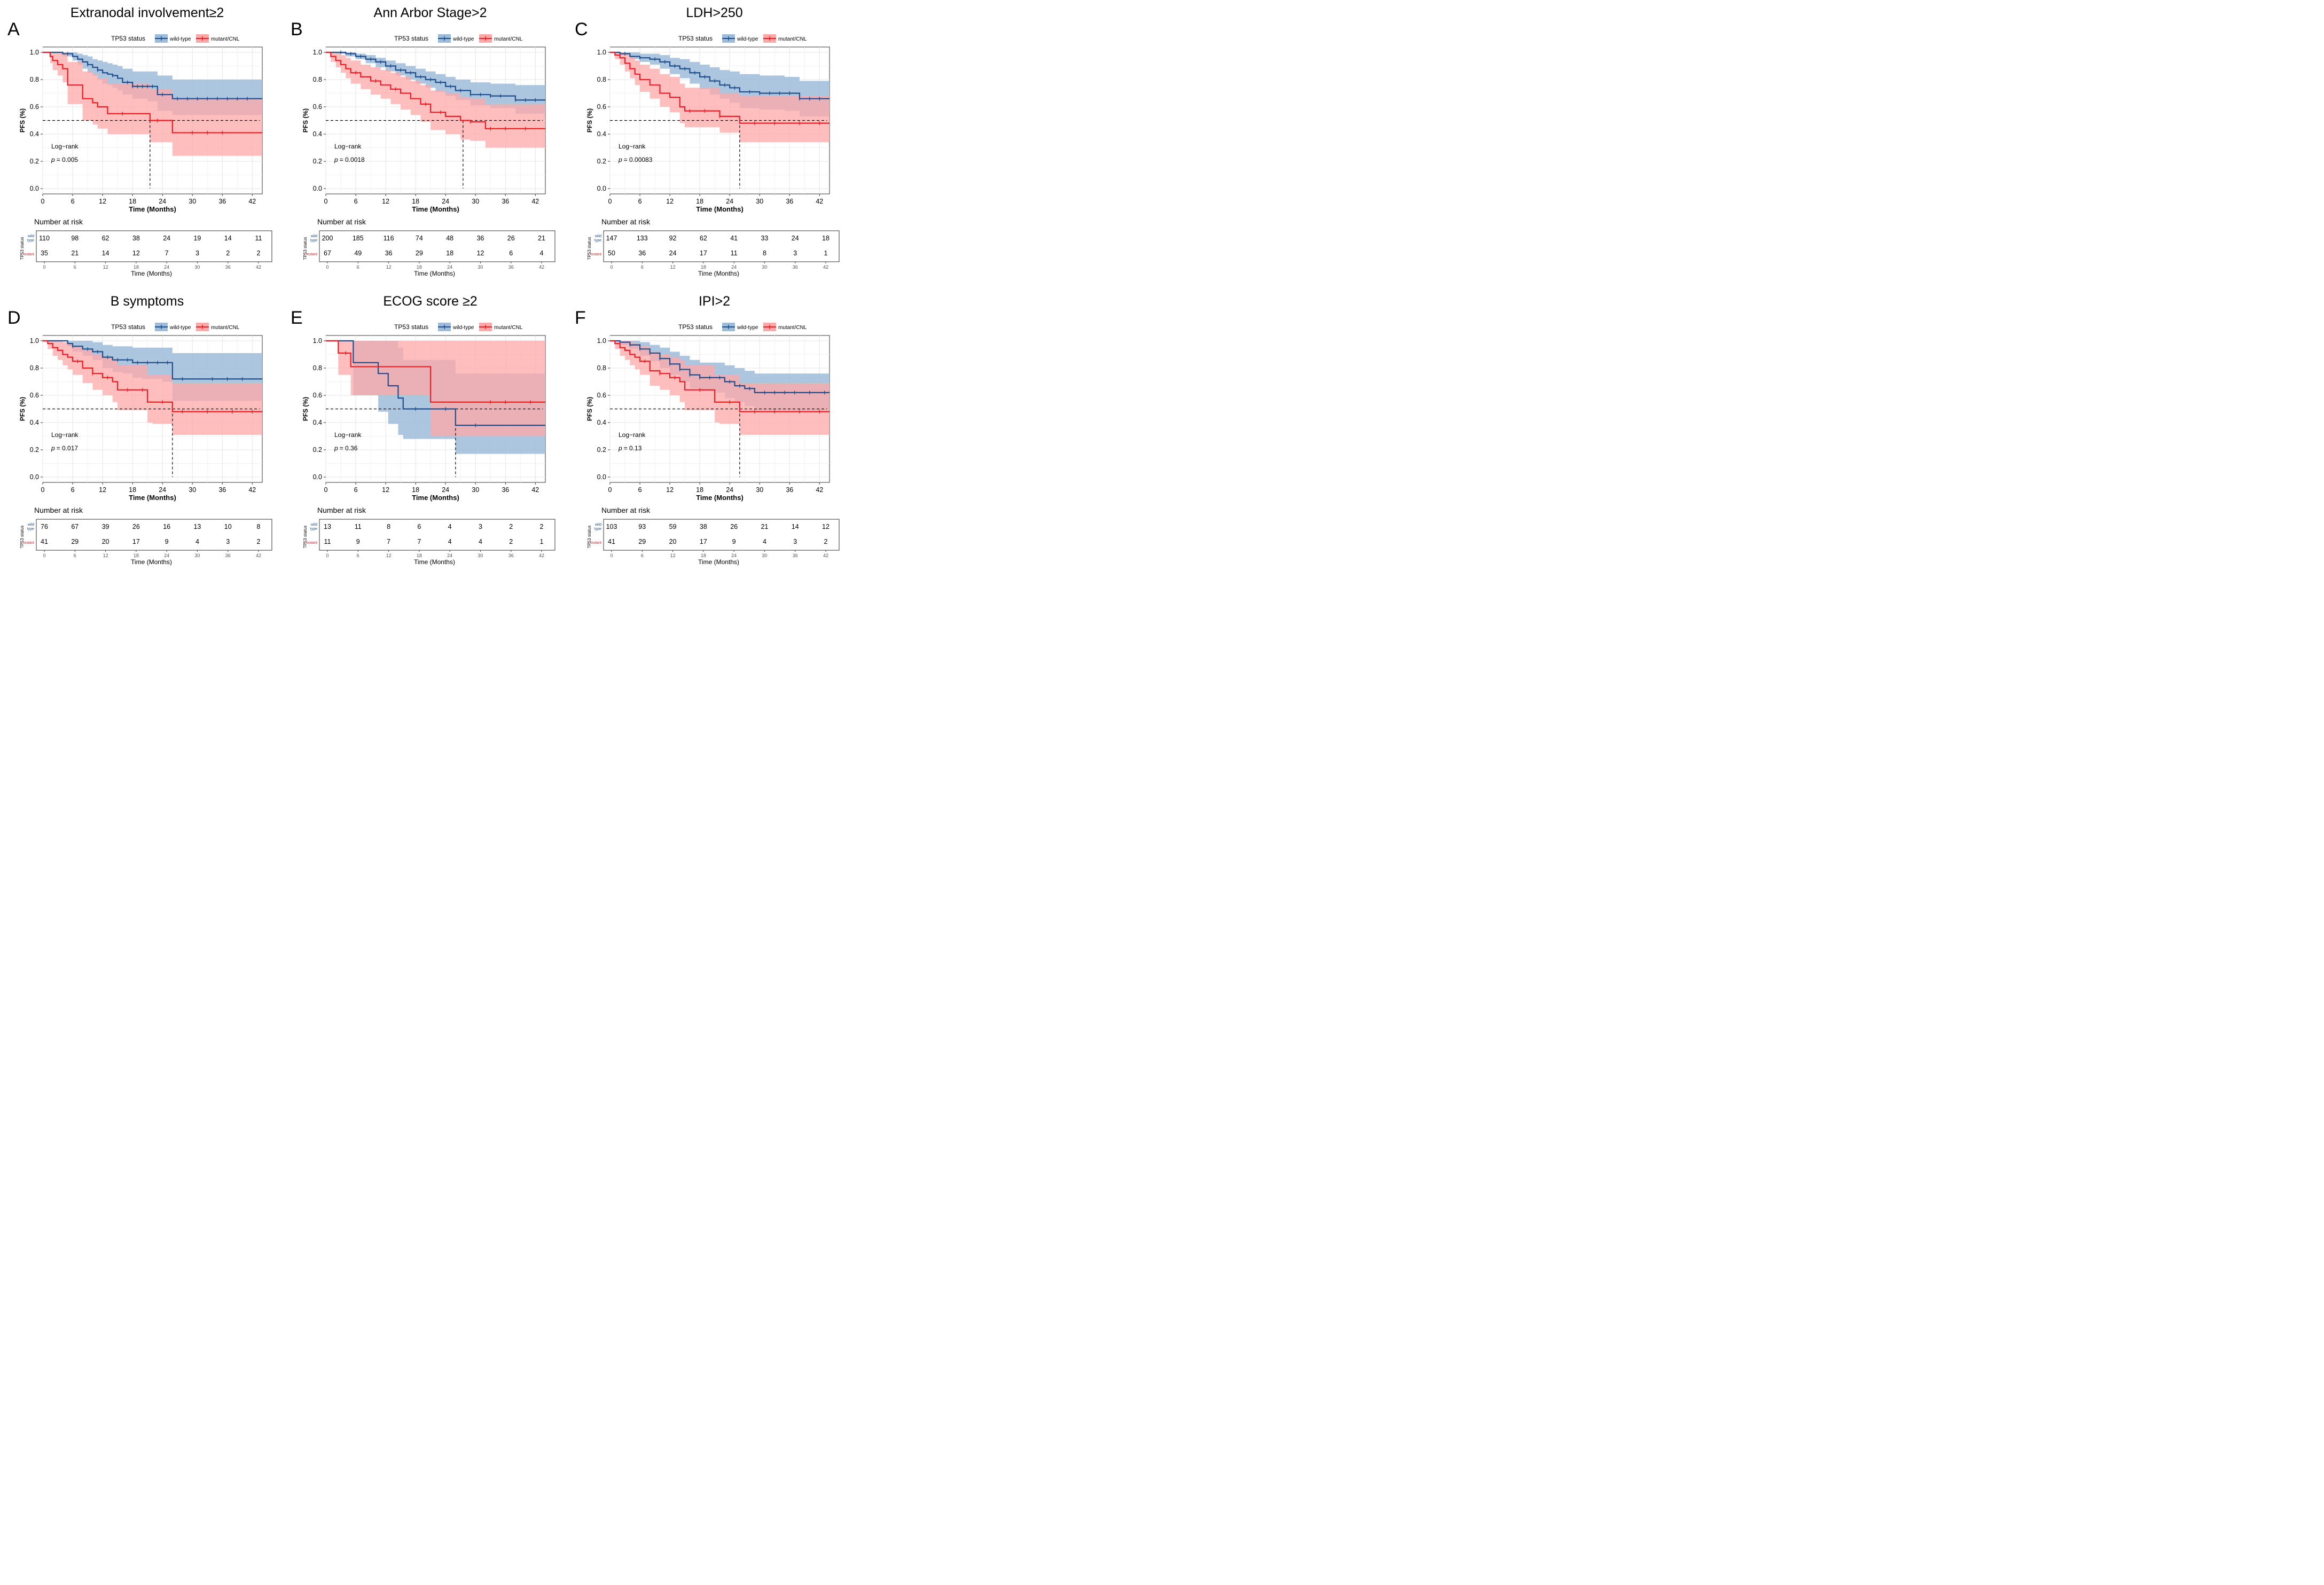 This screenshot has height=1585, width=2324. I want to click on km-curve-mut, so click(153, 376).